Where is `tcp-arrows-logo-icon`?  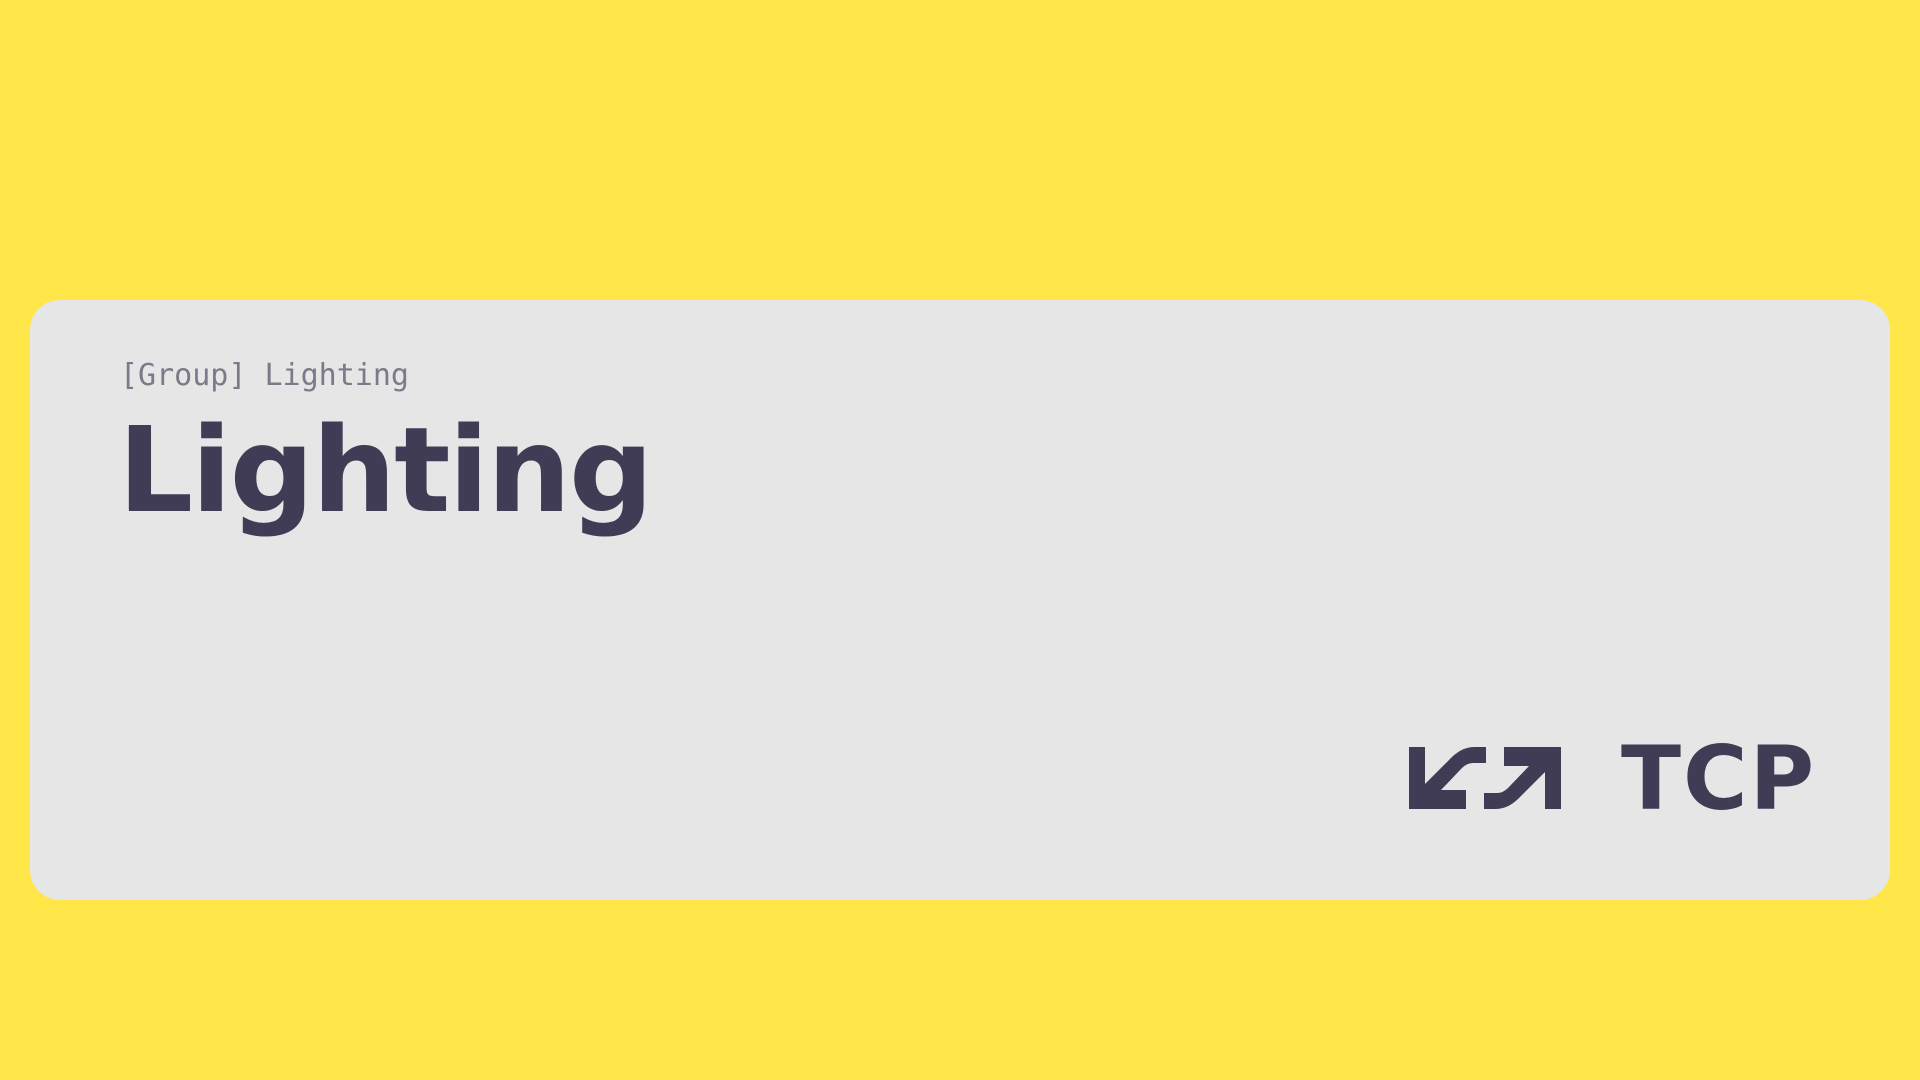 tcp-arrows-logo-icon is located at coordinates (1485, 778).